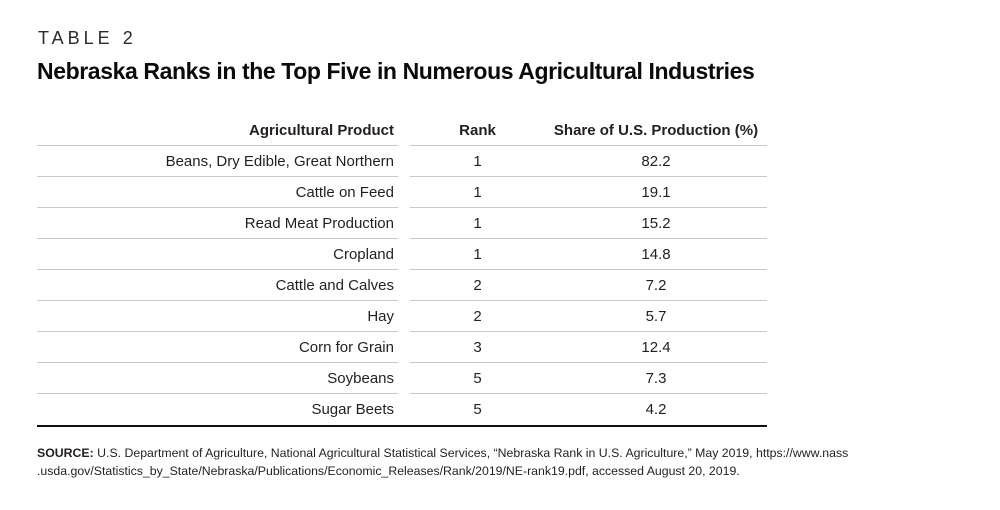 The width and height of the screenshot is (1000, 510). I want to click on source-label: SOURCE:, so click(65, 453).